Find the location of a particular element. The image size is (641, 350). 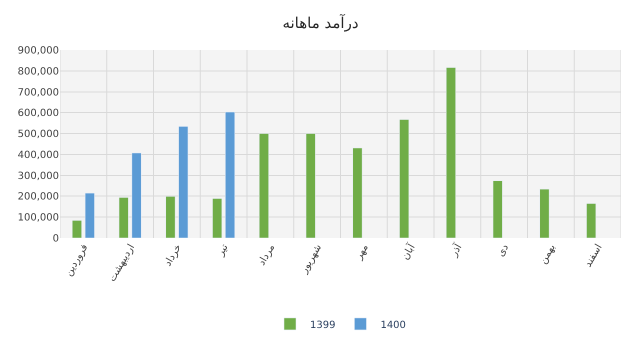

legend-label: 1399 is located at coordinates (323, 325).